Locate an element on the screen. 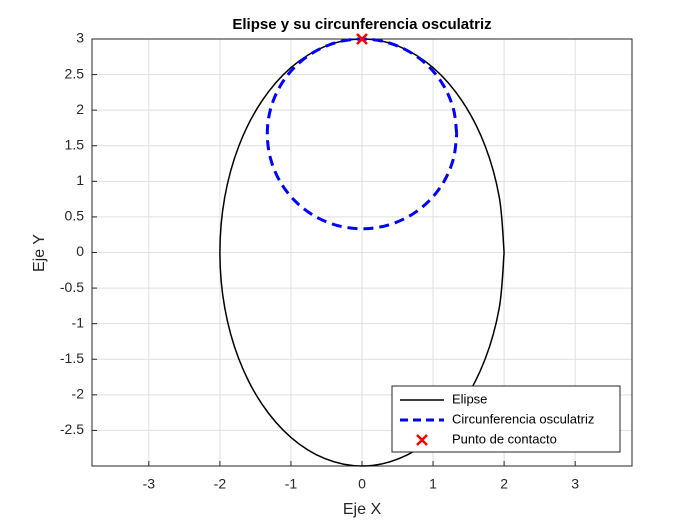  y-tick-label: -0.5 is located at coordinates (72, 287).